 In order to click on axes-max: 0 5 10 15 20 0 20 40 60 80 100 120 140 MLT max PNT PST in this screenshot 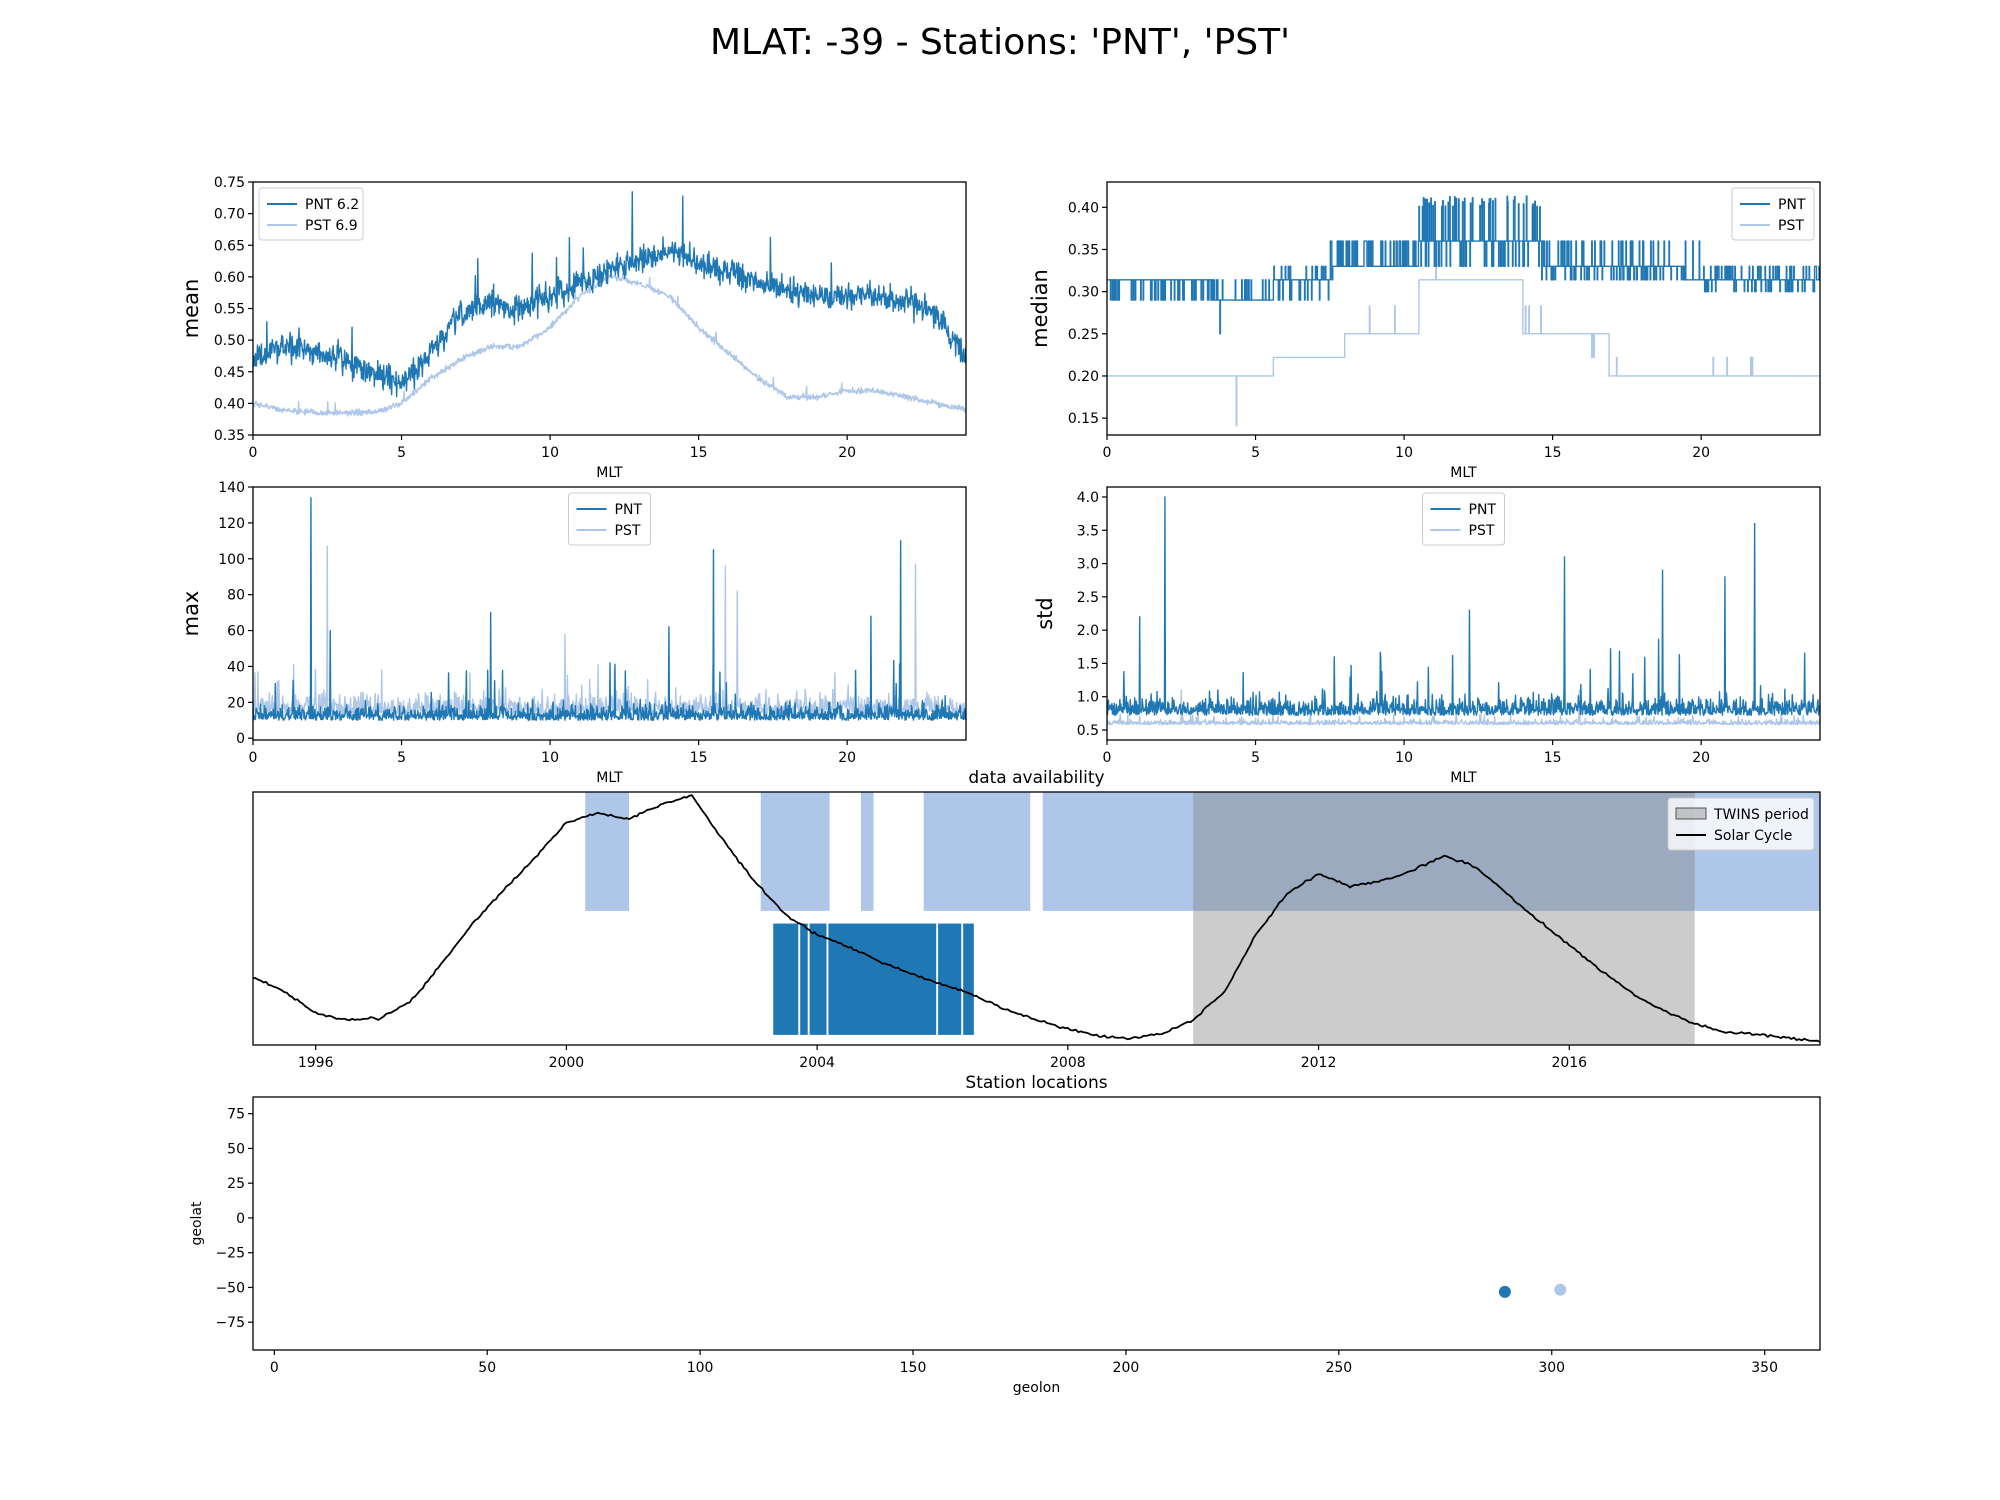, I will do `click(573, 633)`.